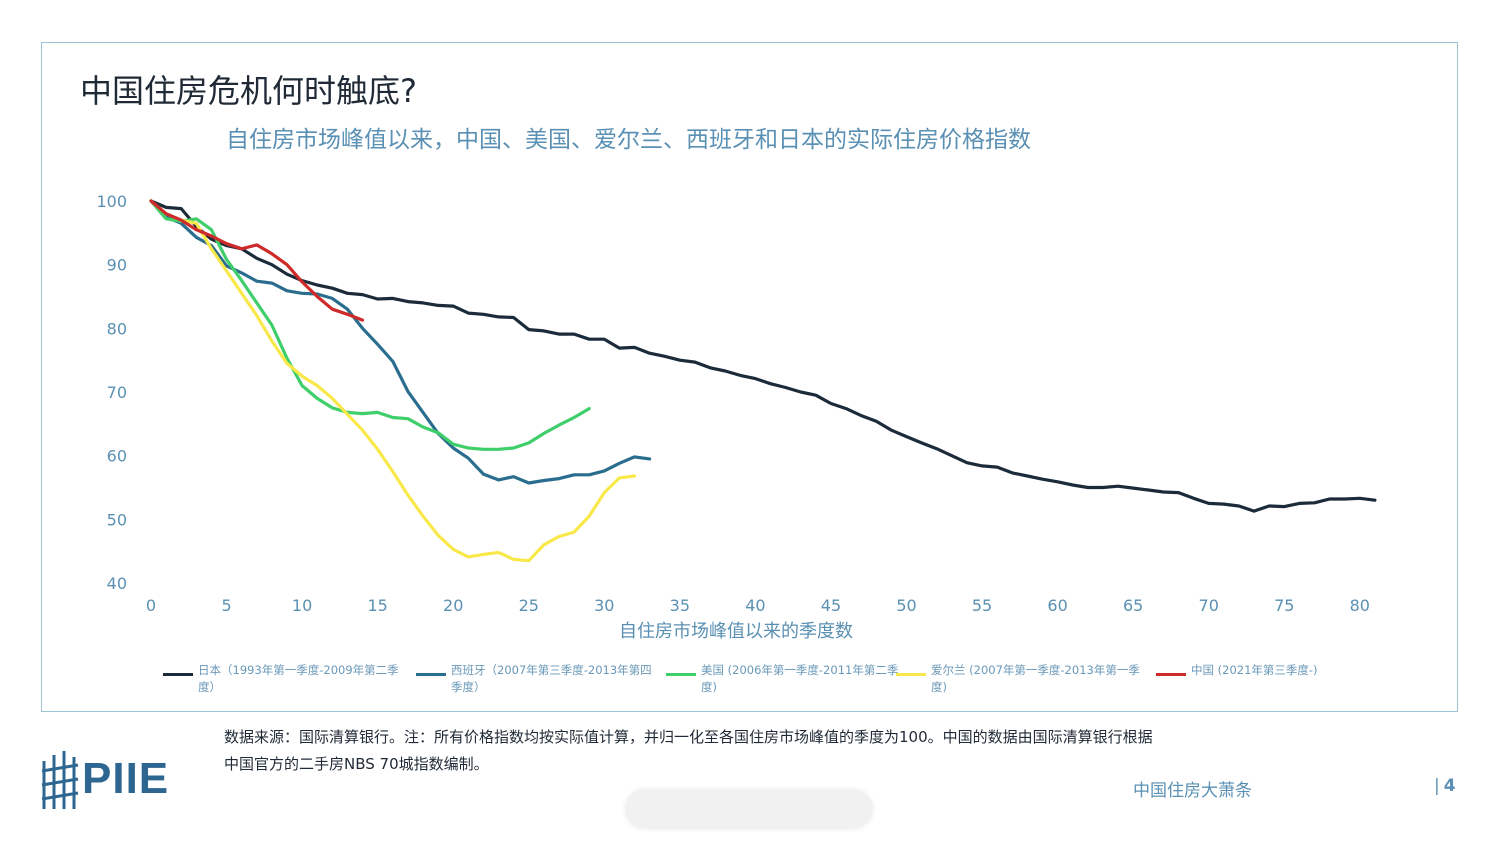 This screenshot has width=1500, height=843. What do you see at coordinates (117, 392) in the screenshot?
I see `y-tick-label: 70` at bounding box center [117, 392].